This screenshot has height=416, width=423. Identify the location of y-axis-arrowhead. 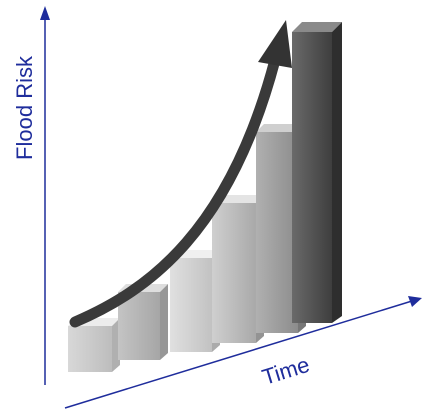
(45, 13).